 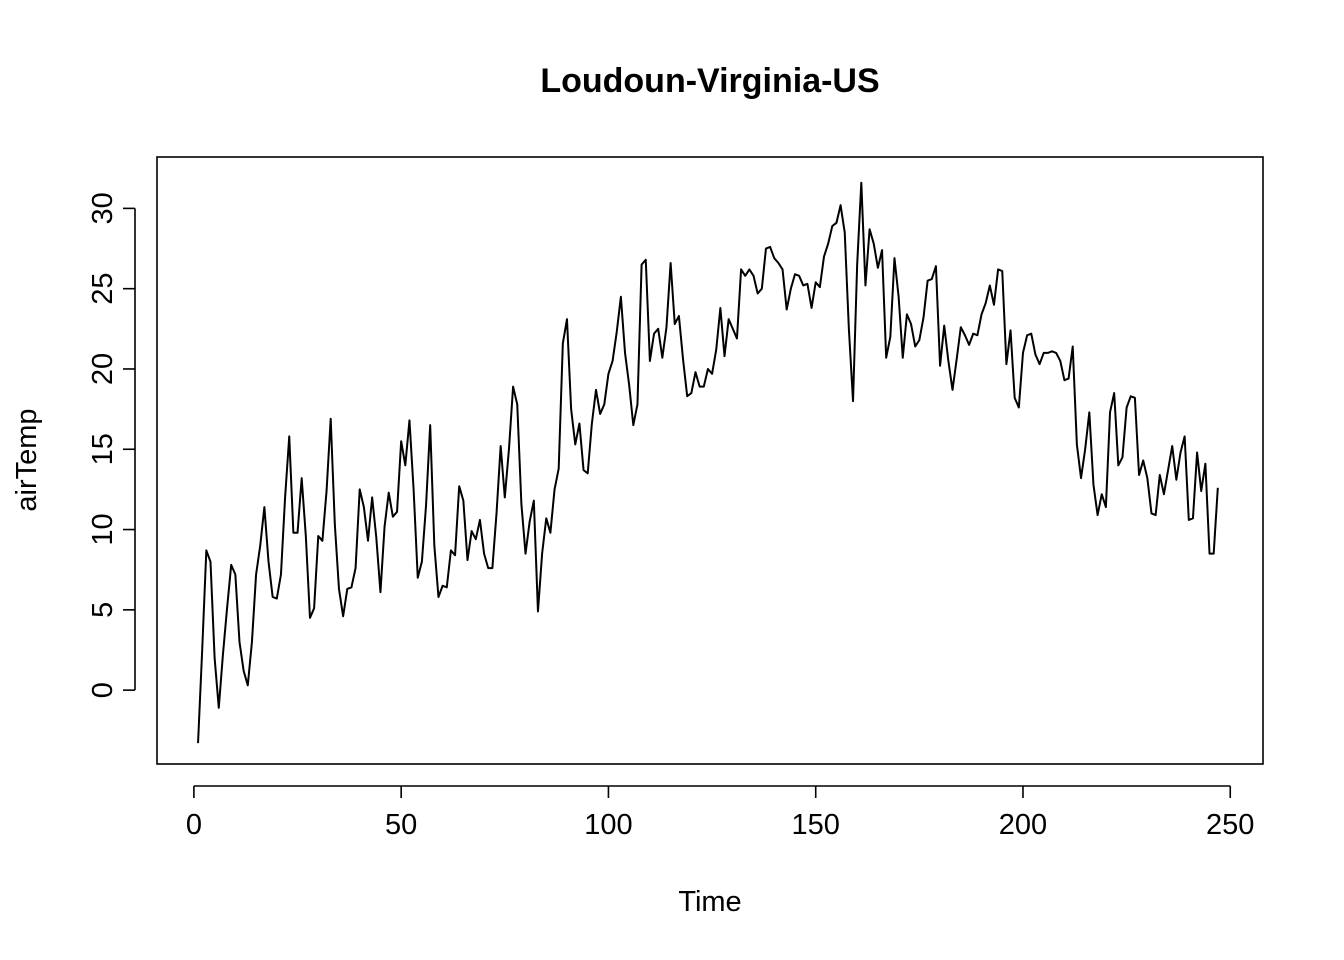 What do you see at coordinates (608, 825) in the screenshot?
I see `x-tick-label: 100` at bounding box center [608, 825].